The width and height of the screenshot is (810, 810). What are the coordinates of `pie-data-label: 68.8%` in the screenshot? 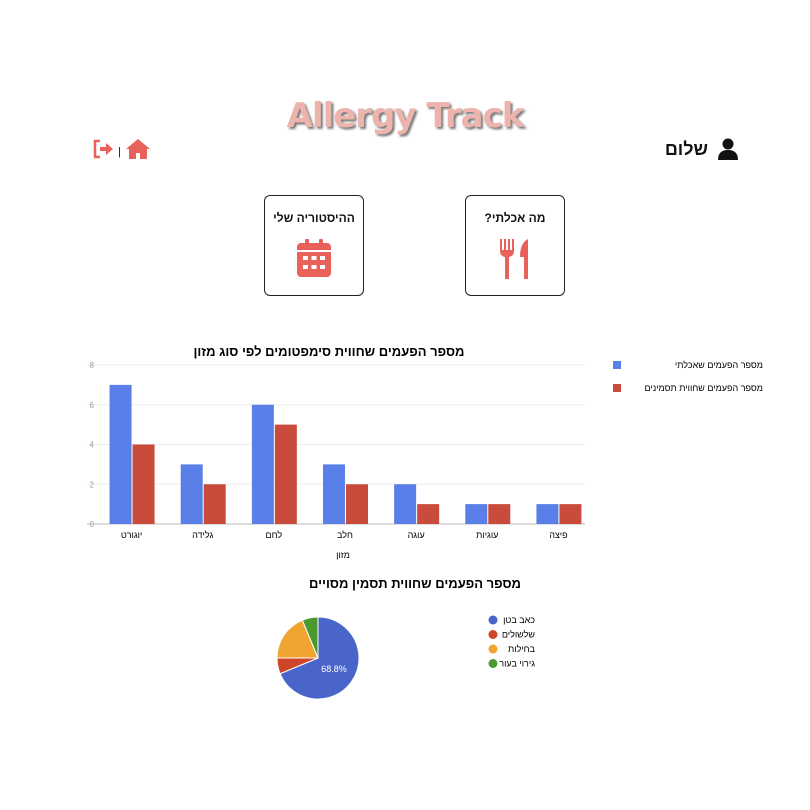 It's located at (334, 669).